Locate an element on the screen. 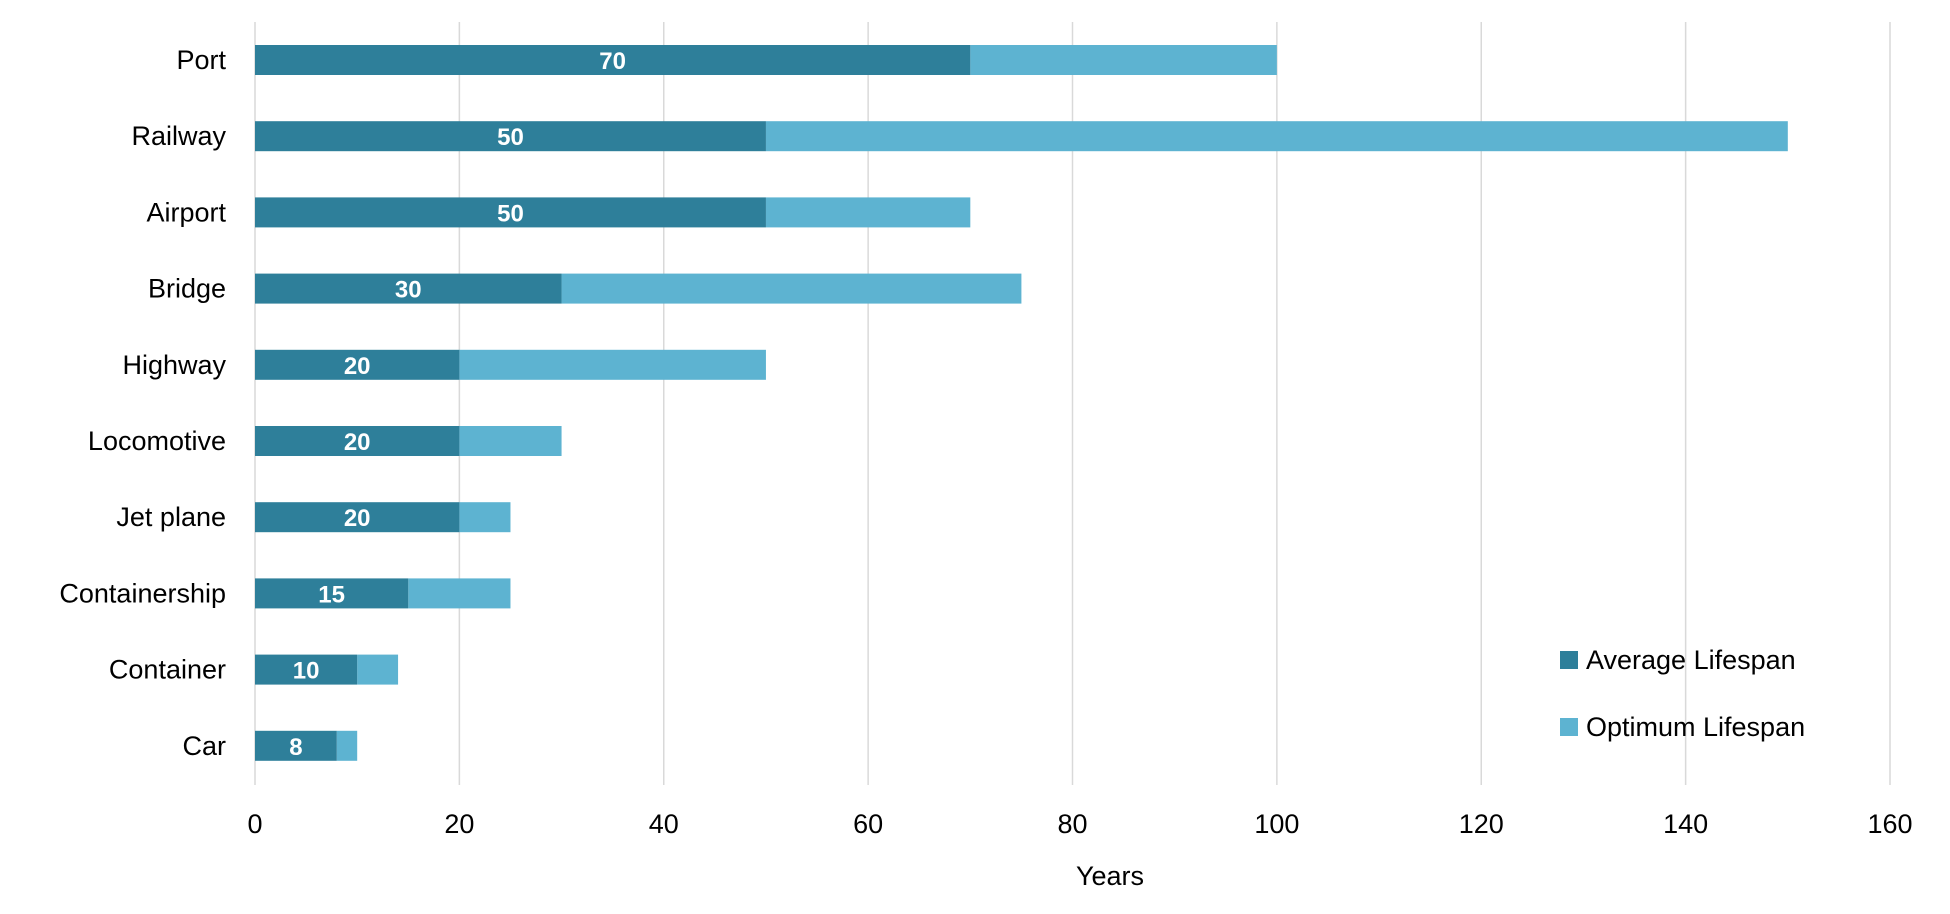  bar-average-railway is located at coordinates (510, 136).